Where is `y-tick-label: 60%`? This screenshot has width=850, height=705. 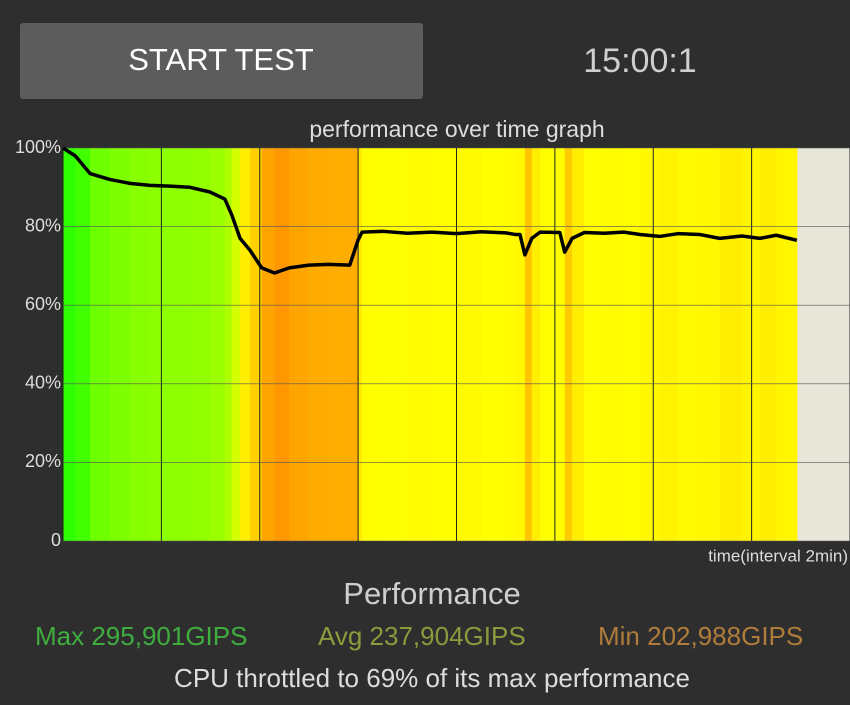 y-tick-label: 60% is located at coordinates (43, 304).